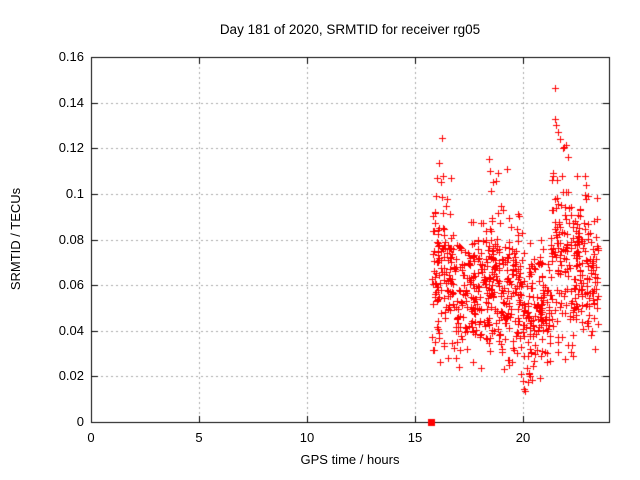 The height and width of the screenshot is (480, 640). What do you see at coordinates (307, 437) in the screenshot?
I see `x-tick-label: 10` at bounding box center [307, 437].